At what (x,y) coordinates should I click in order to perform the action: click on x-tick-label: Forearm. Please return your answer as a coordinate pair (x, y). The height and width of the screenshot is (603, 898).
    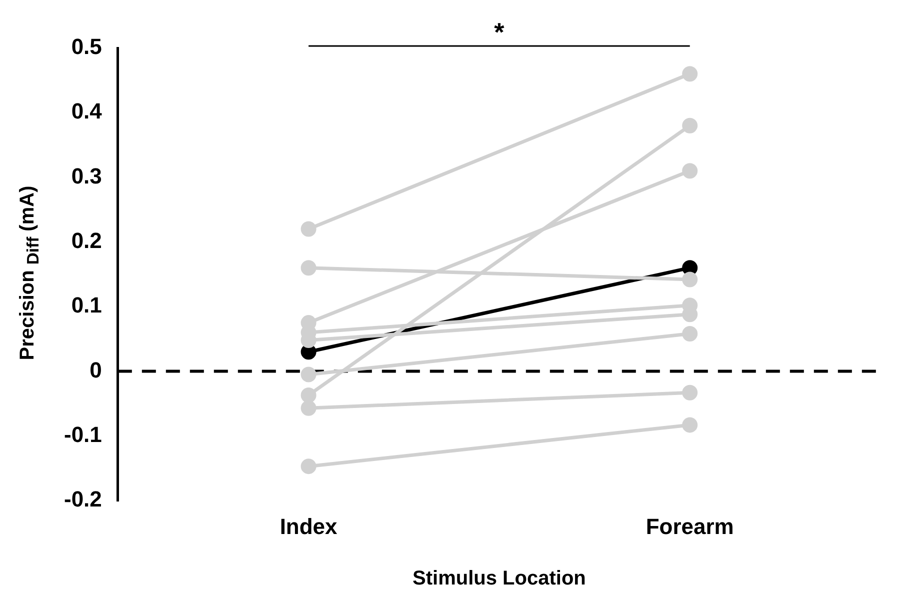
    Looking at the image, I should click on (690, 526).